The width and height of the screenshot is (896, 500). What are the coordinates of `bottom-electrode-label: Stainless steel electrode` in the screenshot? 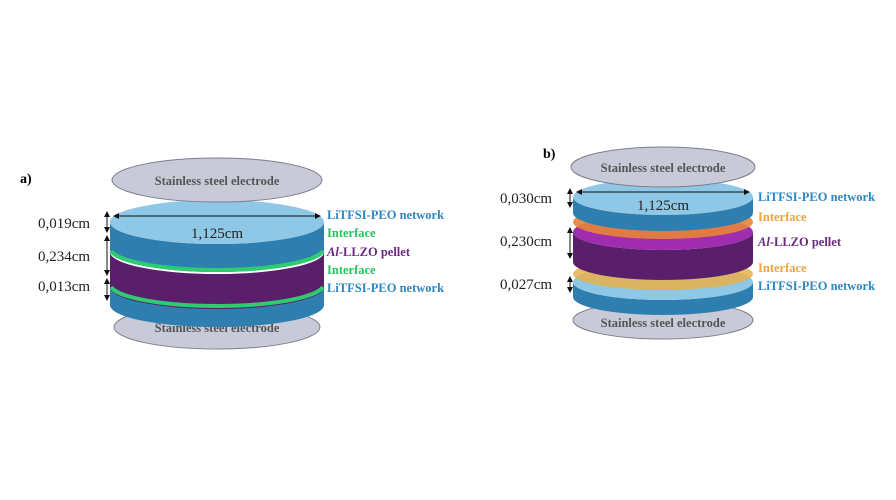 It's located at (663, 323).